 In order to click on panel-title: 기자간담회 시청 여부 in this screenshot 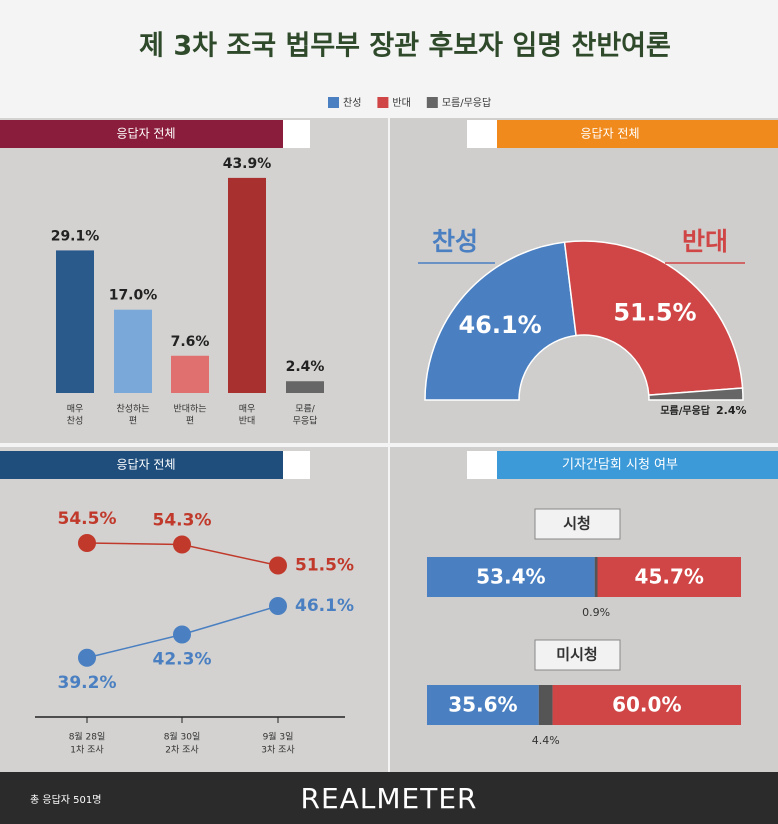, I will do `click(620, 465)`.